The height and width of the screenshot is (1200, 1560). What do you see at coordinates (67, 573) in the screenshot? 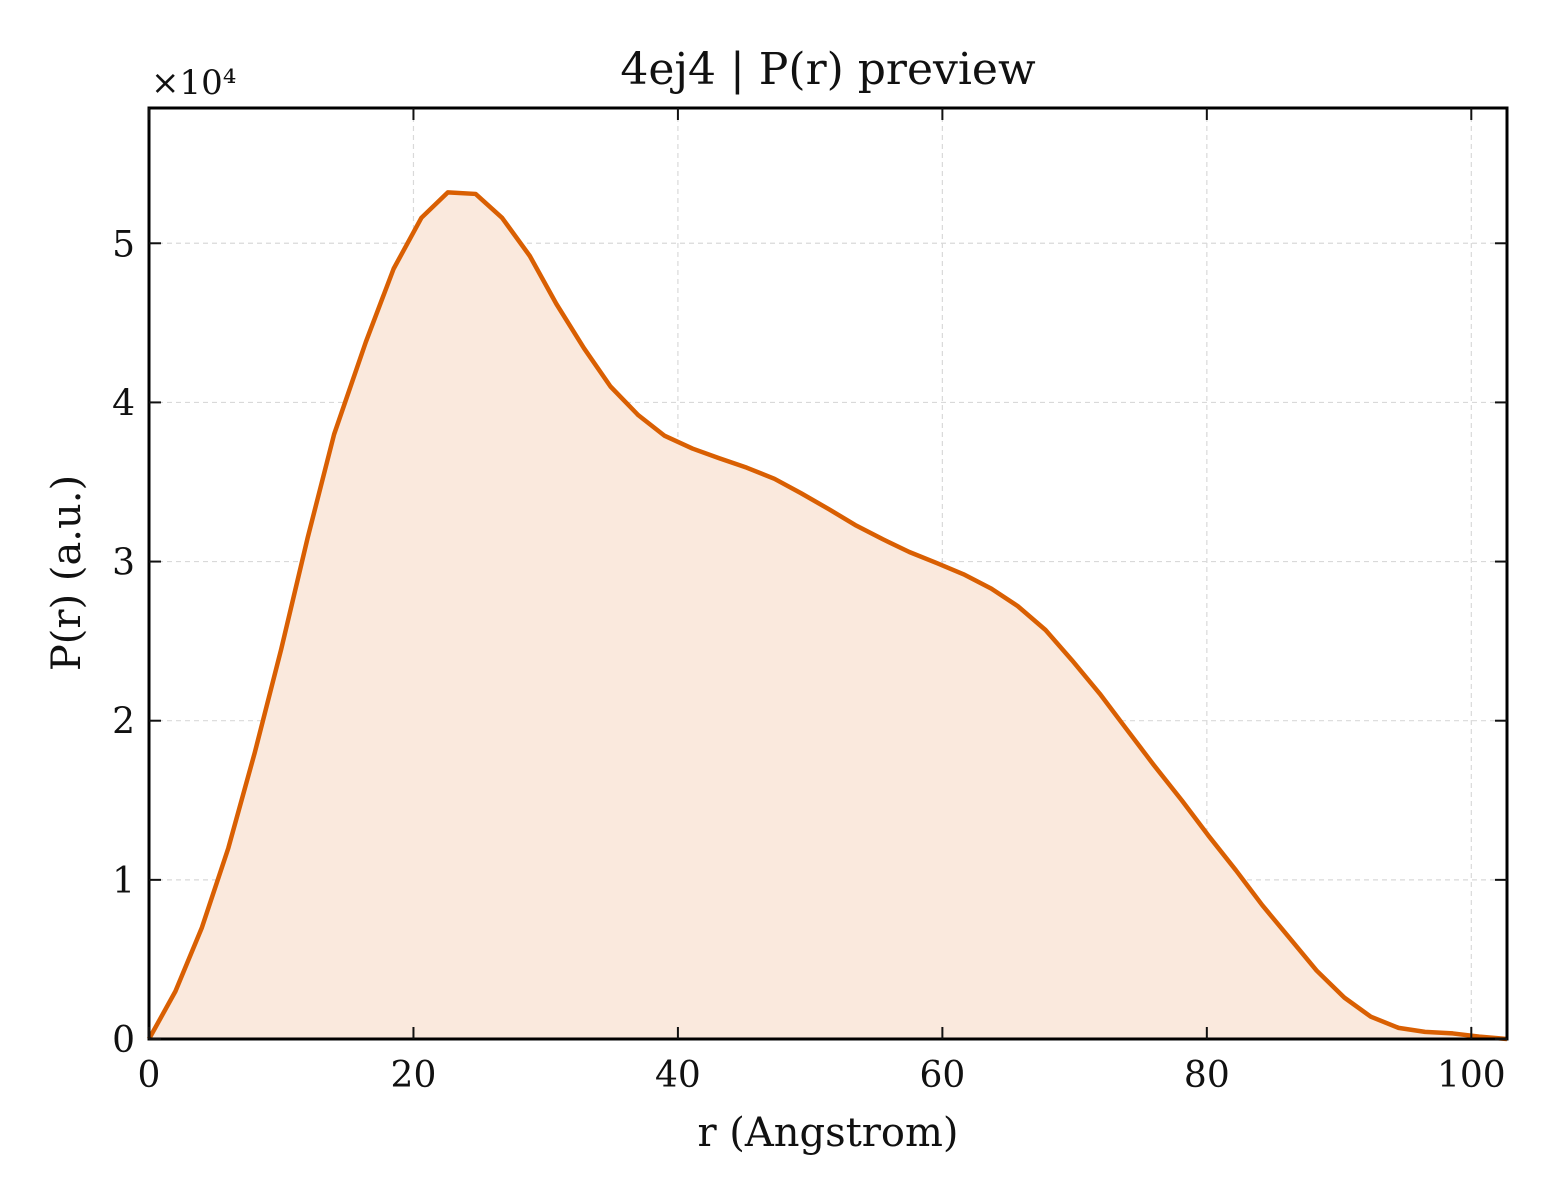
I see `y-axis-label: P(r) (a.u.)` at bounding box center [67, 573].